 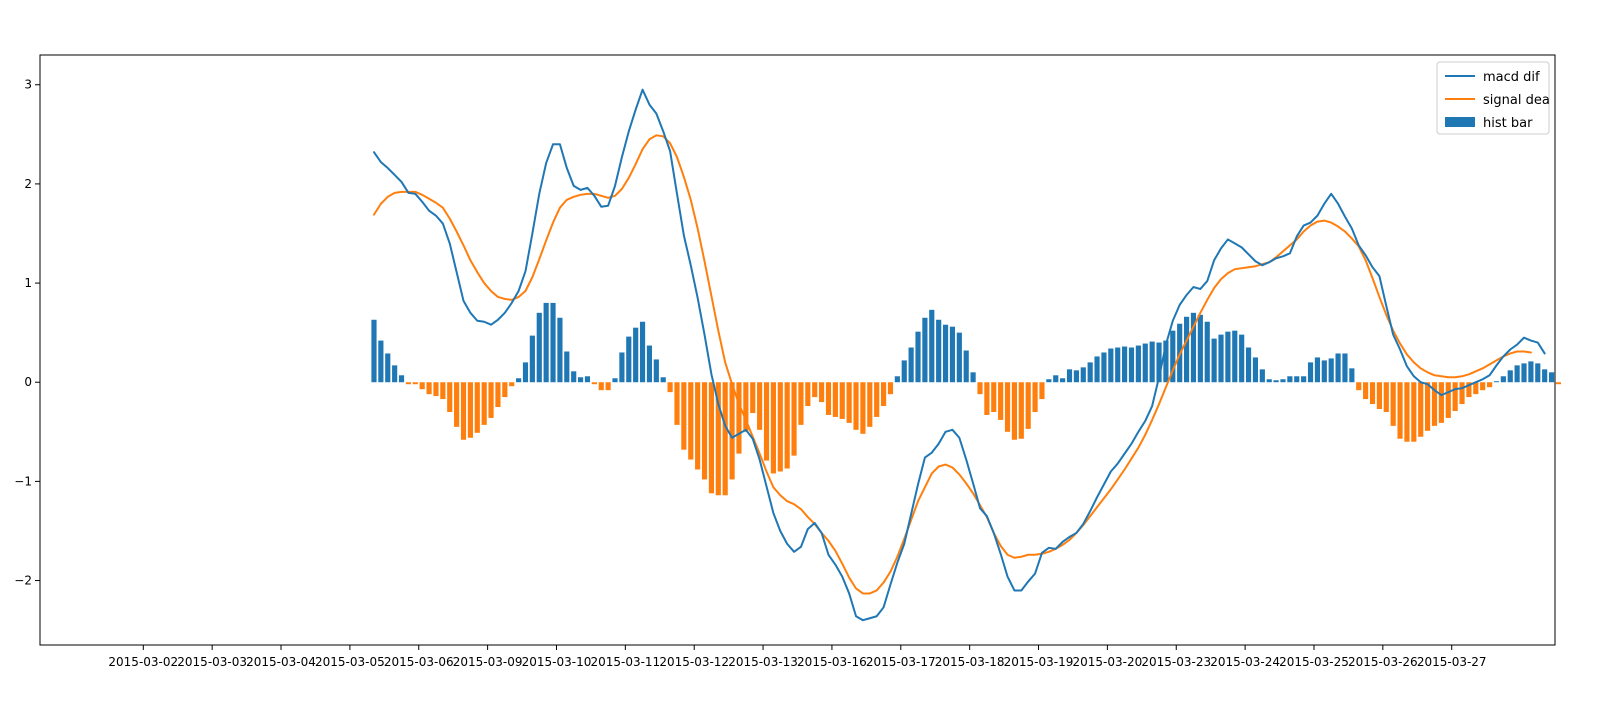 I want to click on y-tick-label: −2, so click(x=23, y=581).